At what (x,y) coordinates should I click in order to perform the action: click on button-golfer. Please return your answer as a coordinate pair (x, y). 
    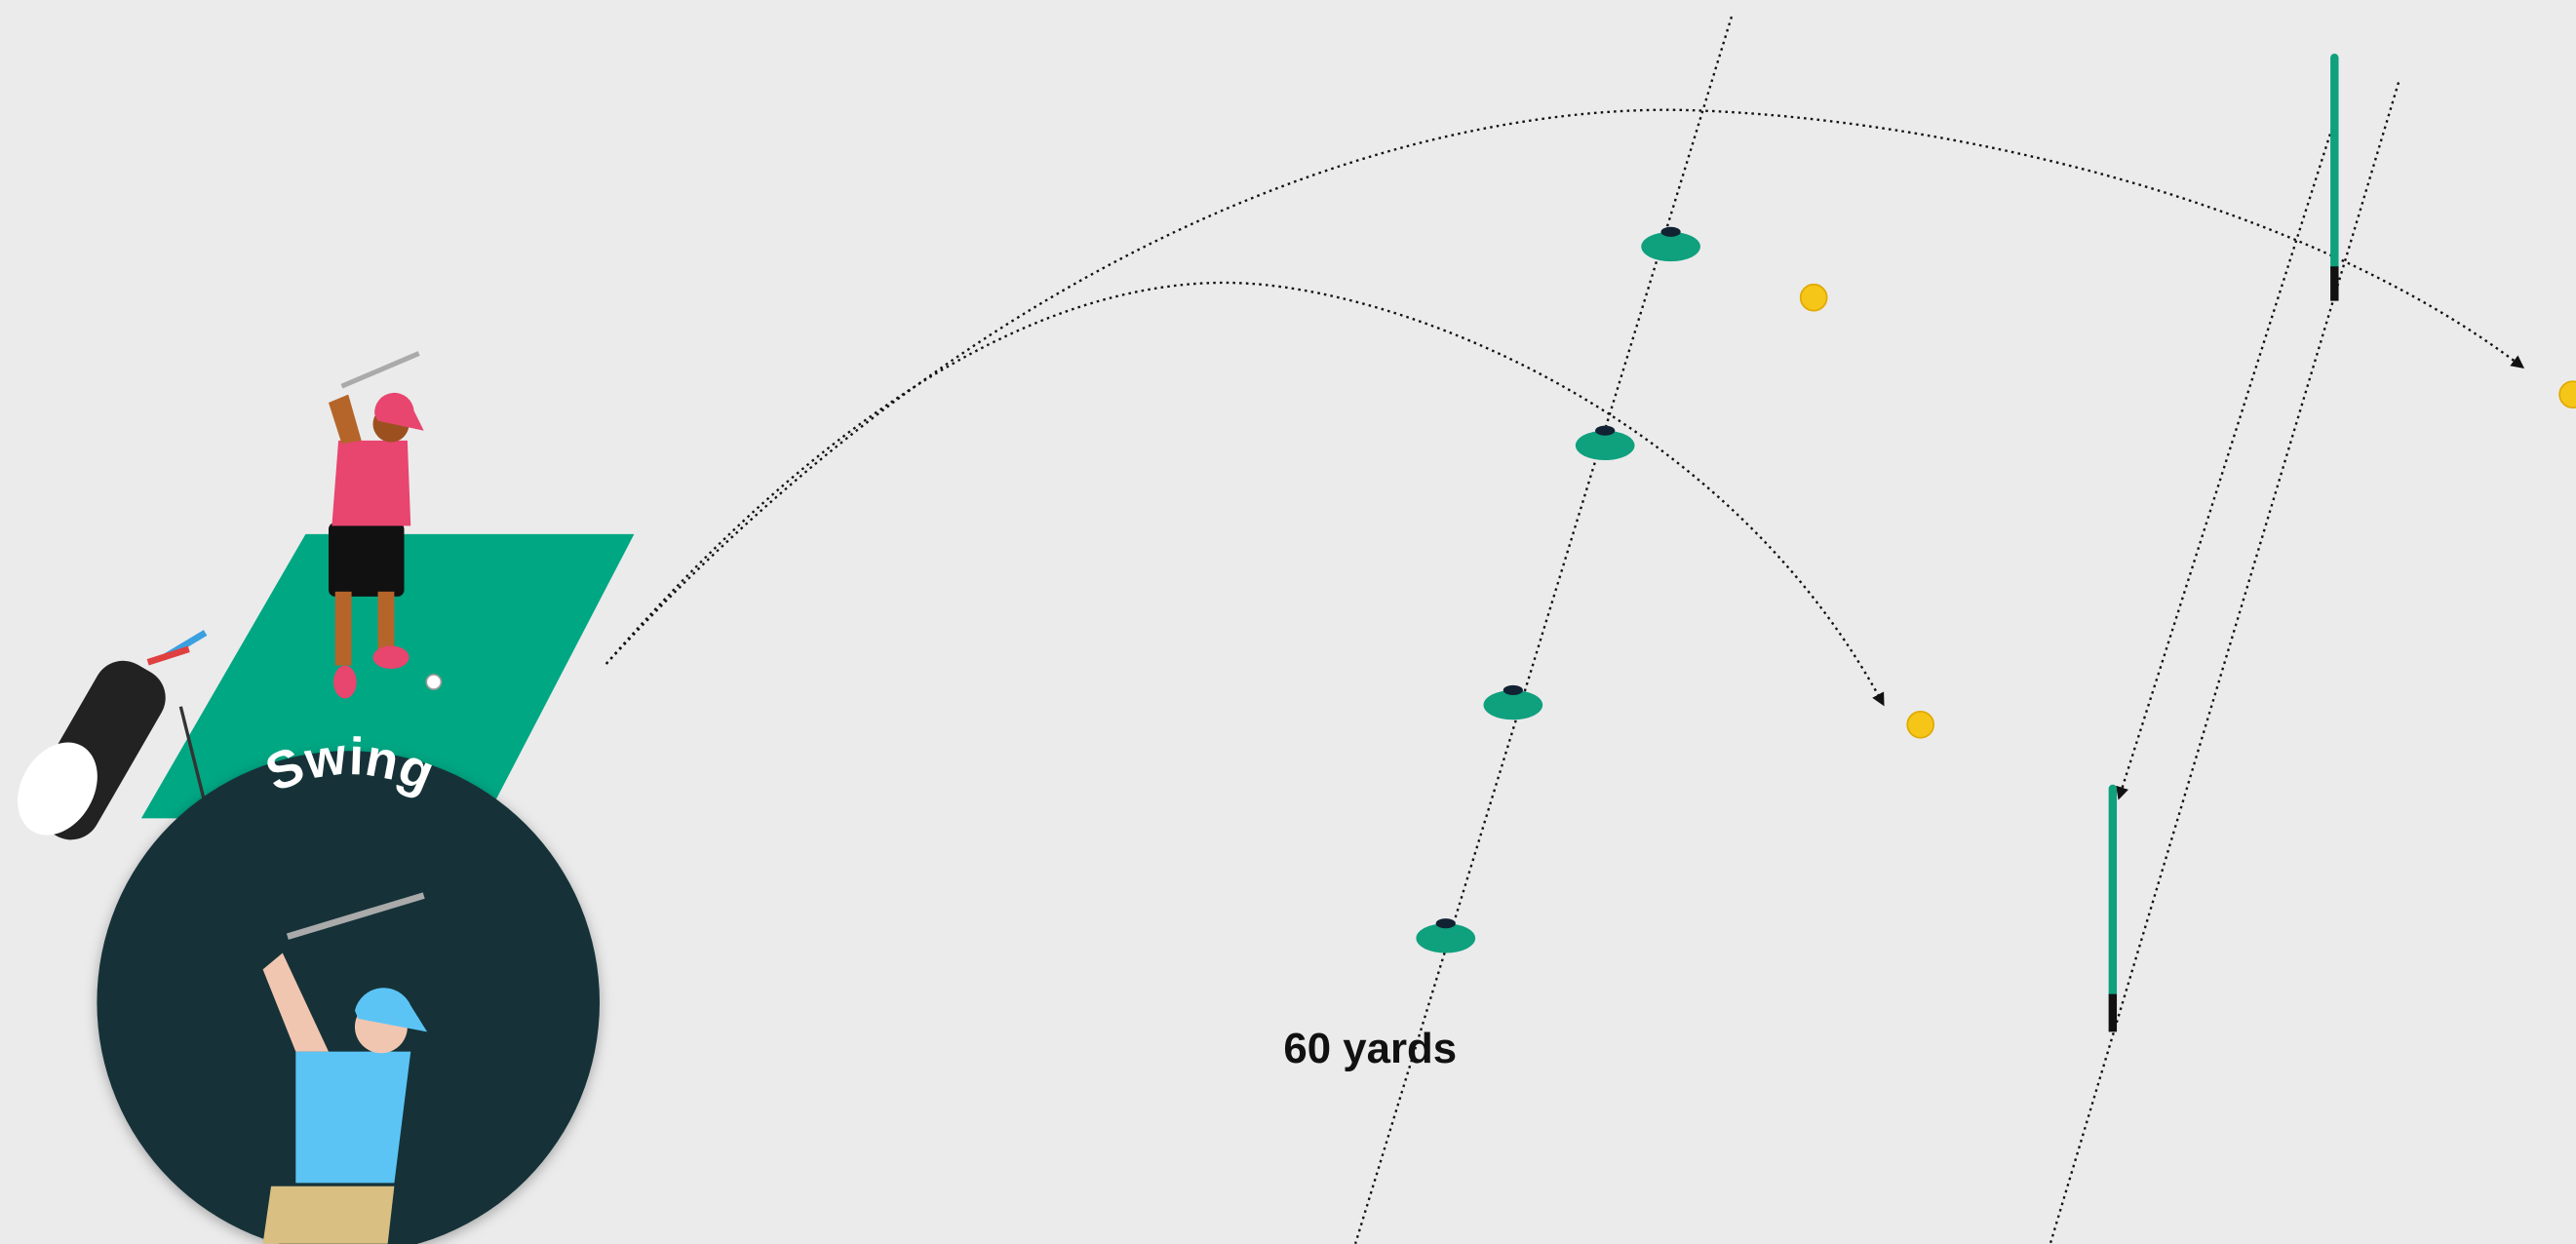
    Looking at the image, I should click on (345, 1068).